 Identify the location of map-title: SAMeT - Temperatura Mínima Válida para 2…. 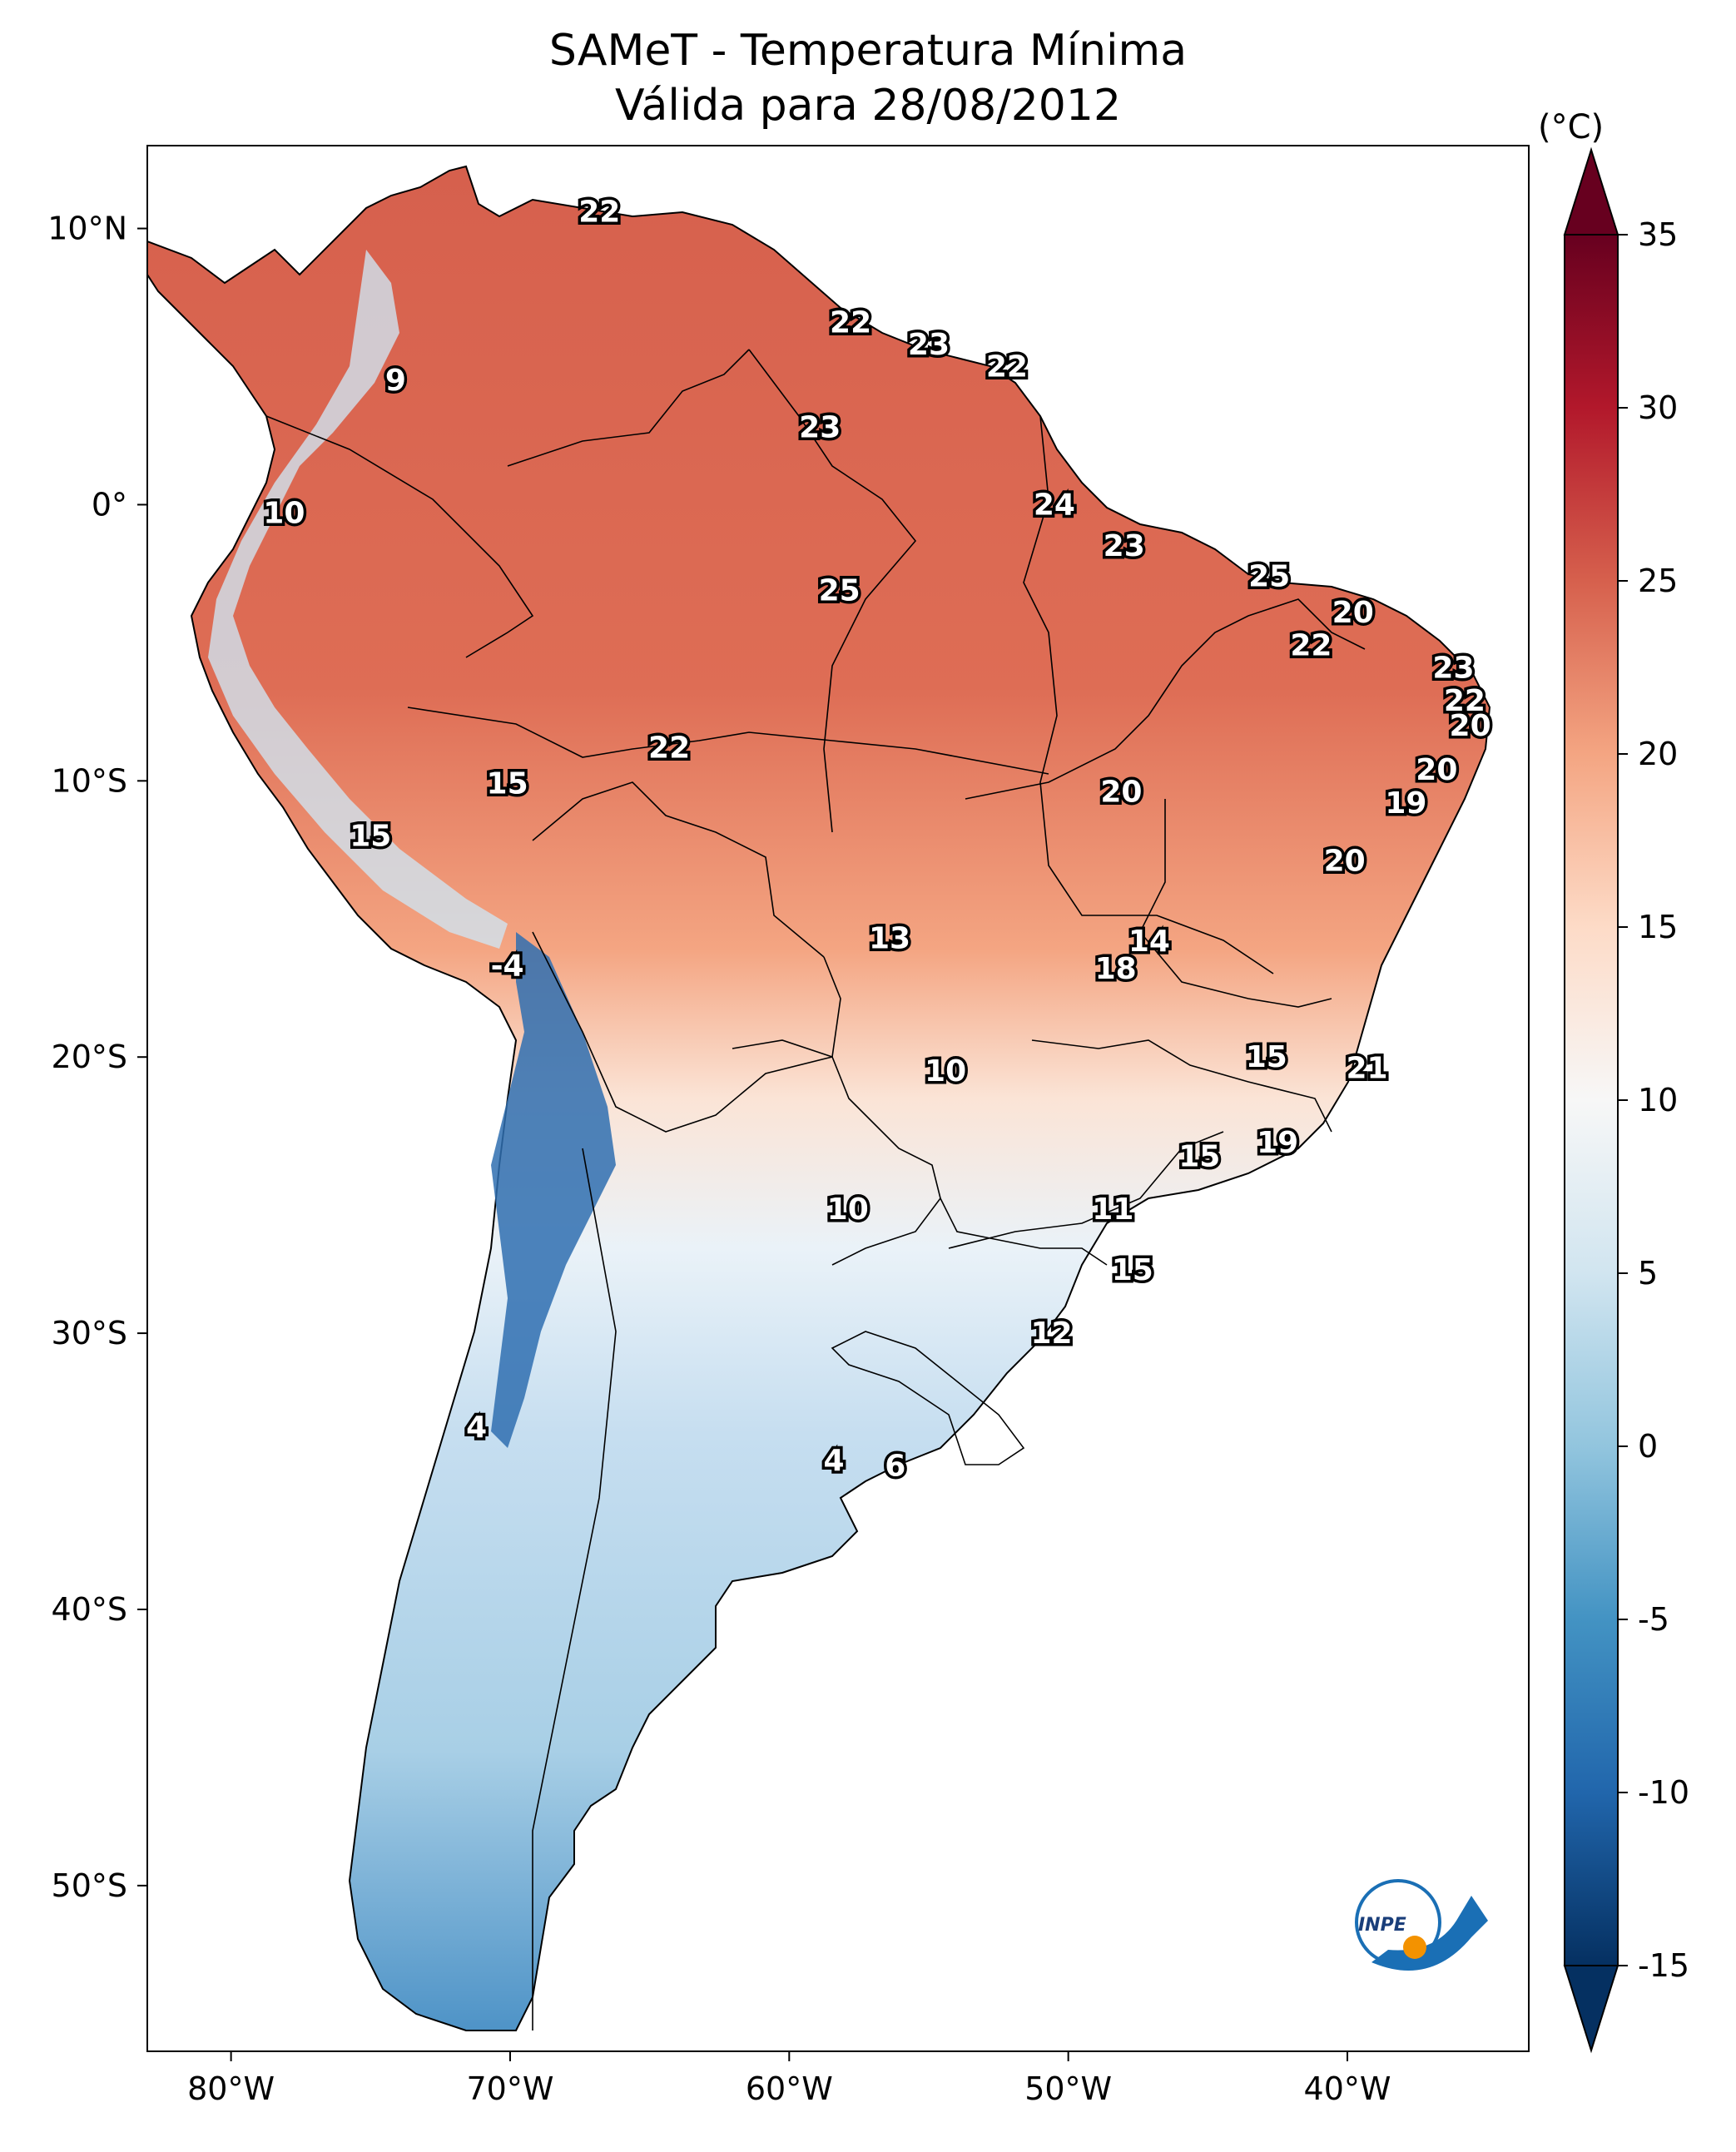
(868, 78).